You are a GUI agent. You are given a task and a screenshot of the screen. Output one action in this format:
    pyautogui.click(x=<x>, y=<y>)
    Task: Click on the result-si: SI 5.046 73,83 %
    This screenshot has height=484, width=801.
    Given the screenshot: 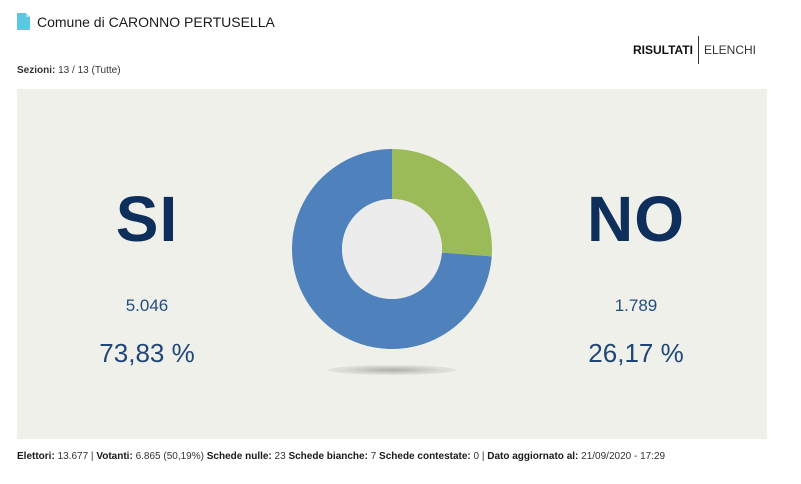 What is the action you would take?
    pyautogui.click(x=147, y=278)
    